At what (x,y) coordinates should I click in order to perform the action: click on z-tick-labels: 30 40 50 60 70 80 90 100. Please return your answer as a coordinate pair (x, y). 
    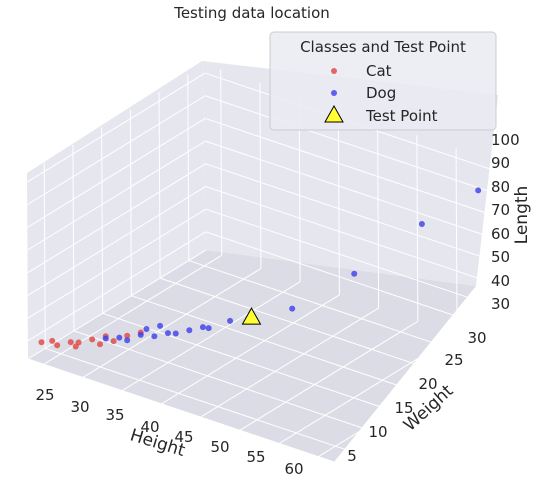
    Looking at the image, I should click on (505, 222).